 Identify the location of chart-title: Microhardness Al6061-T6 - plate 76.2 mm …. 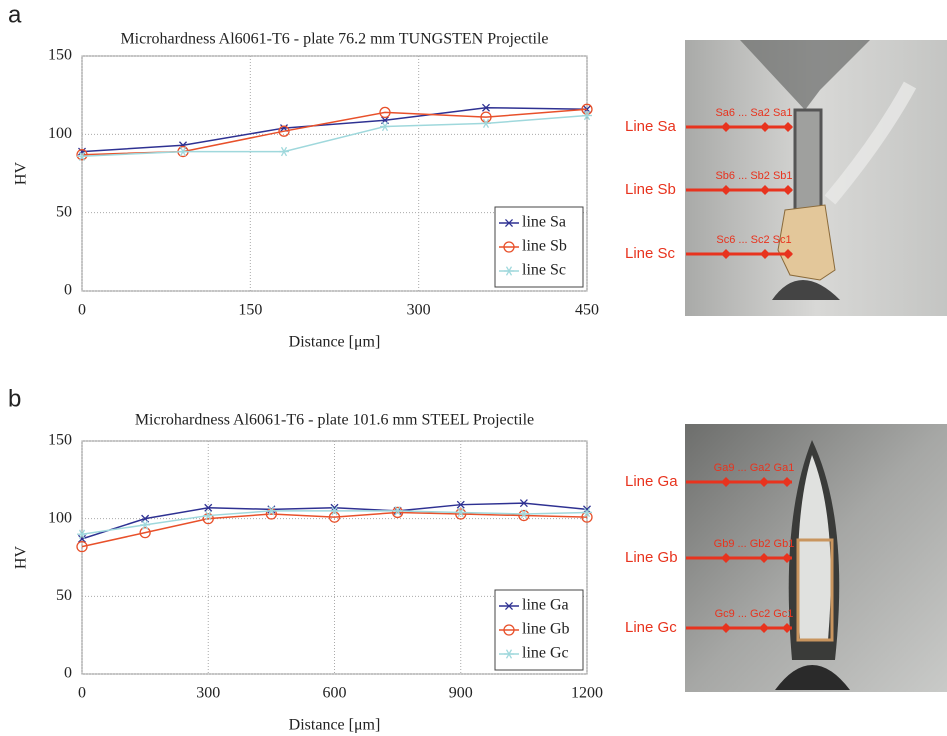
(334, 39).